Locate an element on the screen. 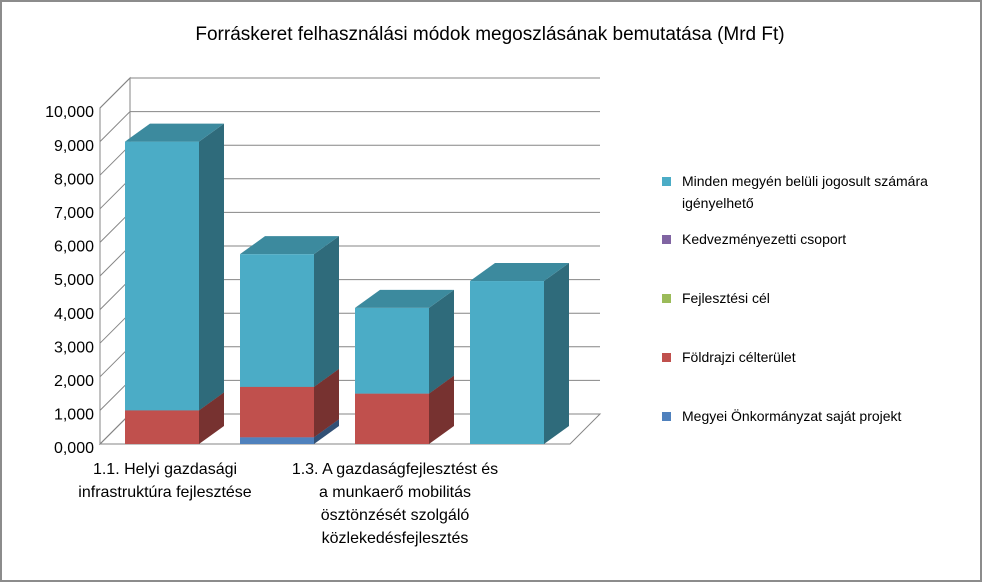 Image resolution: width=982 pixels, height=582 pixels. y-tick-label: 6,000 is located at coordinates (74, 247).